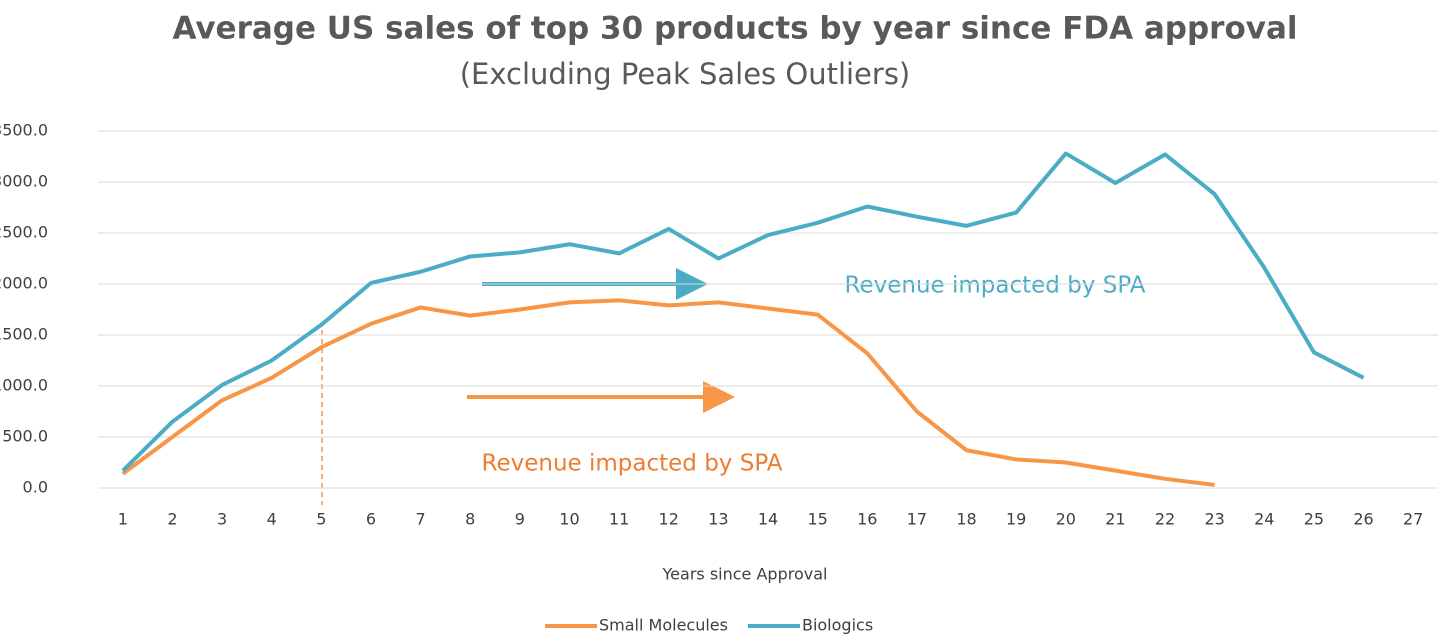  I want to click on x-tick-label: 24, so click(1264, 519).